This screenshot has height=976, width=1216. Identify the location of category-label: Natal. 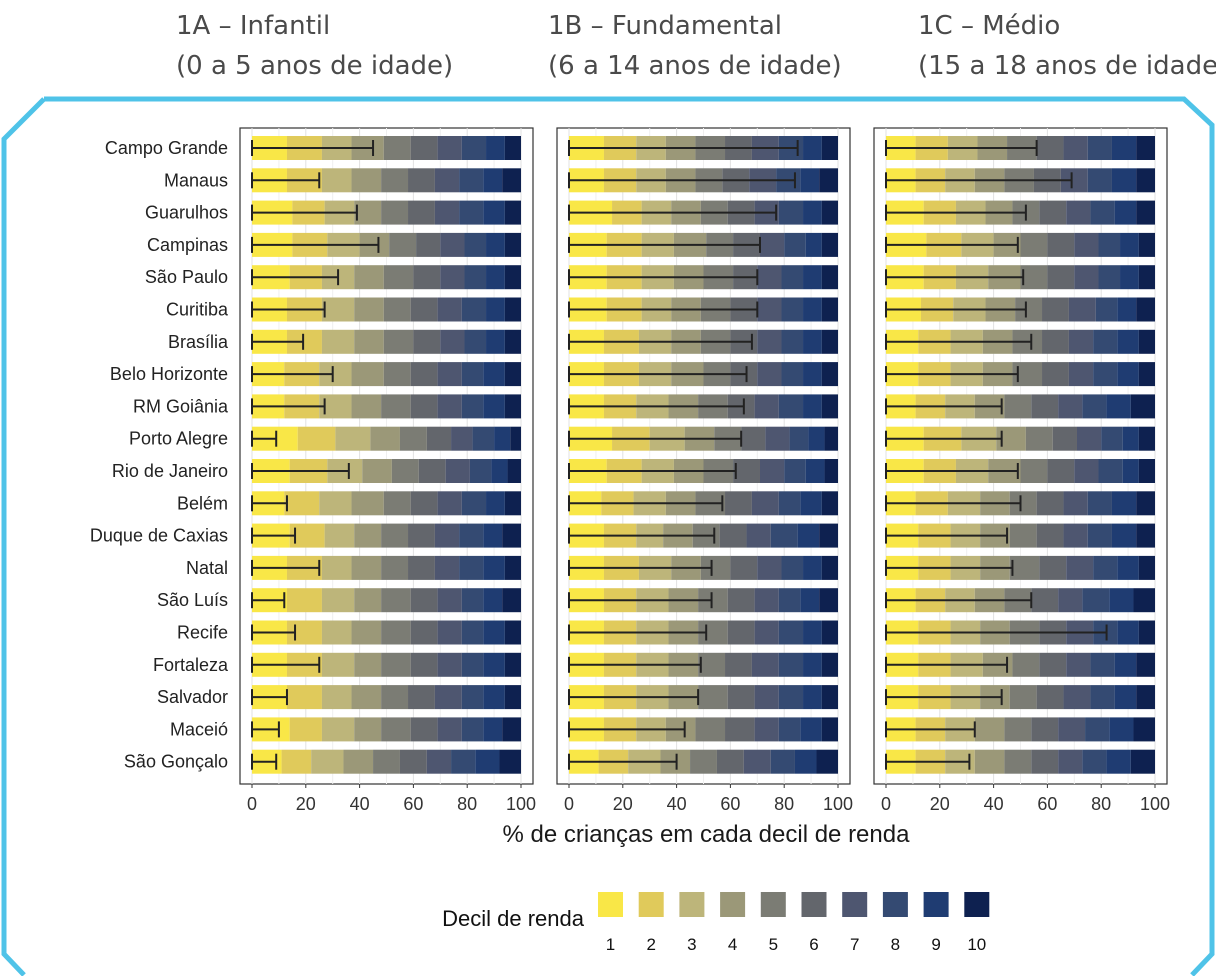
(207, 568).